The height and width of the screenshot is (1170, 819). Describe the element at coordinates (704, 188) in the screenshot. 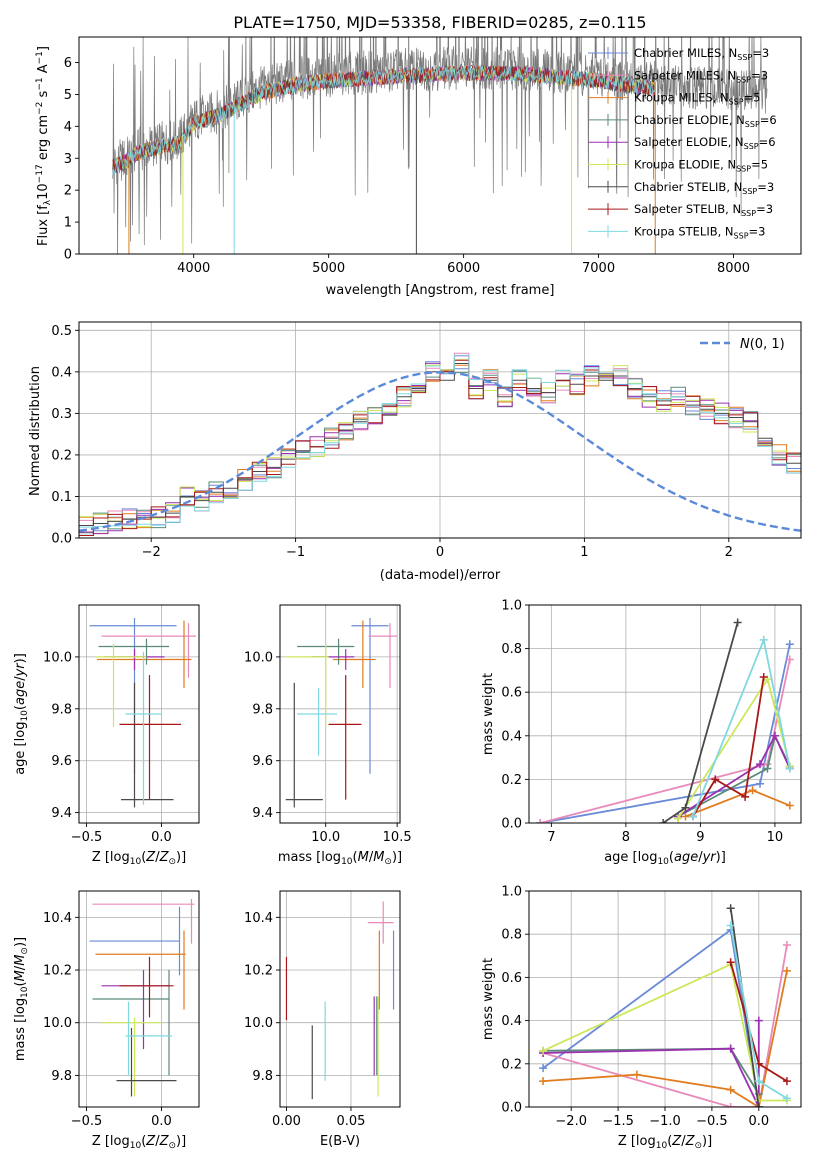

I see `legend-label: Chabrier STELIB, NSSP=3` at that location.